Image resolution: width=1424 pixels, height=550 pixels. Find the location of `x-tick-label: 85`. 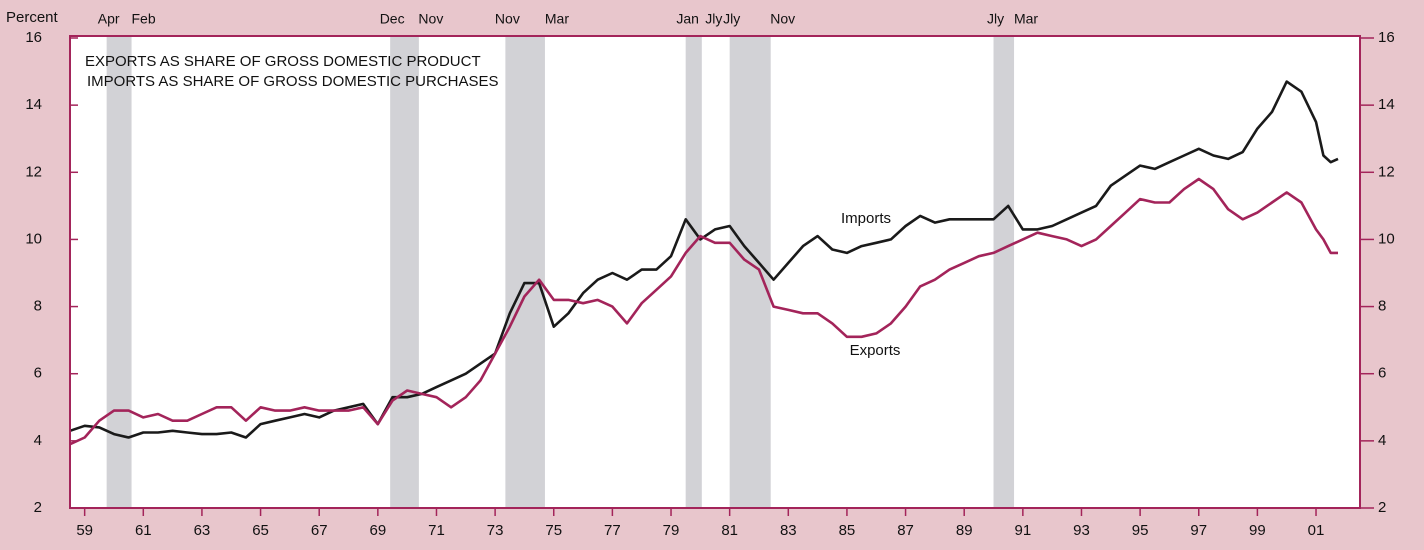

x-tick-label: 85 is located at coordinates (847, 530).